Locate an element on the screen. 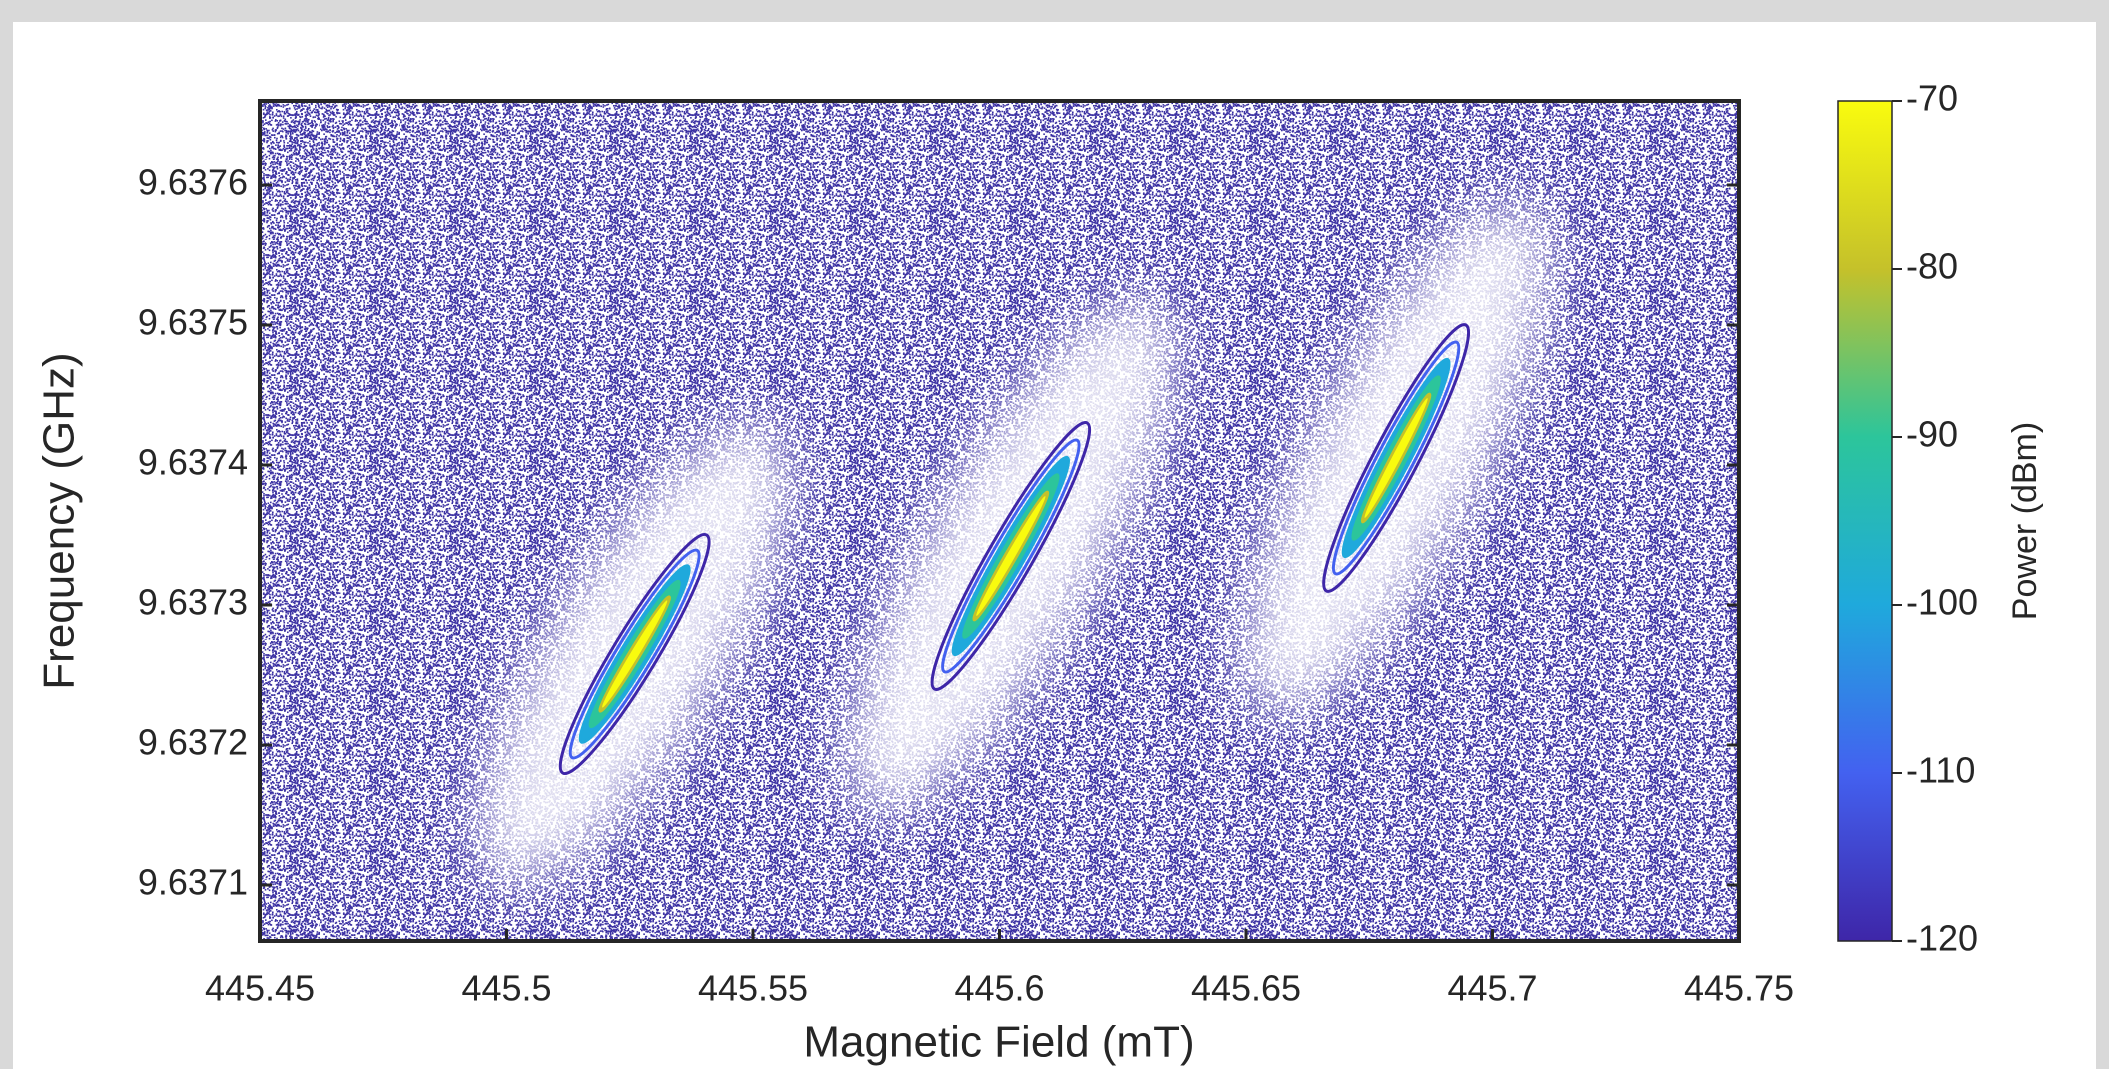 Image resolution: width=2109 pixels, height=1069 pixels. x-tick-label: 445.55 is located at coordinates (753, 988).